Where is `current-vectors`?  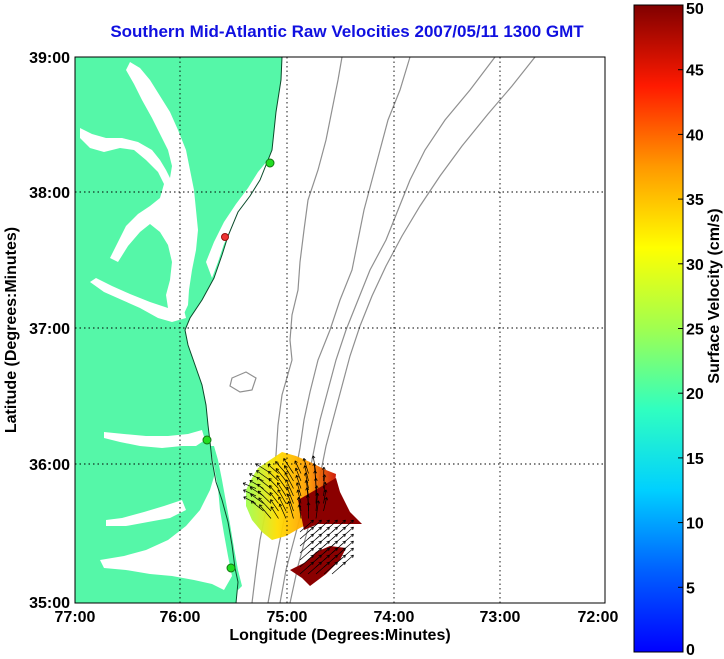
current-vectors is located at coordinates (298, 515).